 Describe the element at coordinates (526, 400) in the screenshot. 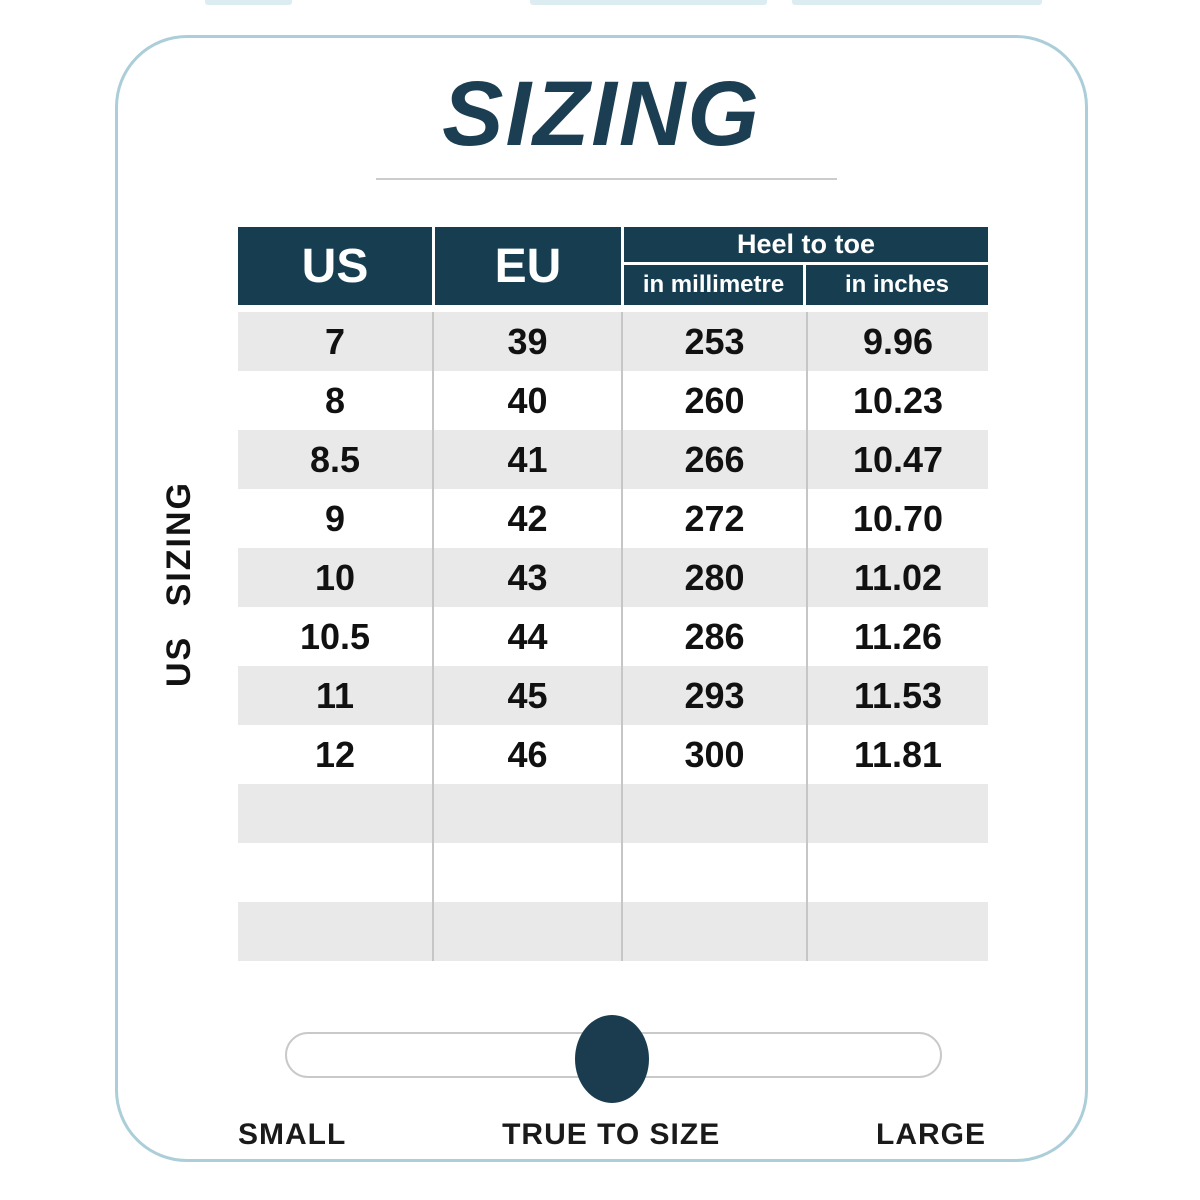

I see `cell-eu: 40` at that location.